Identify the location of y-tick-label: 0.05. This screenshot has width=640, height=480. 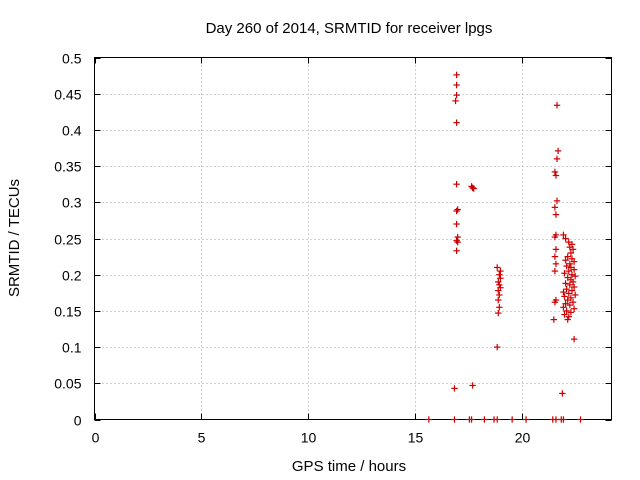
(67, 384).